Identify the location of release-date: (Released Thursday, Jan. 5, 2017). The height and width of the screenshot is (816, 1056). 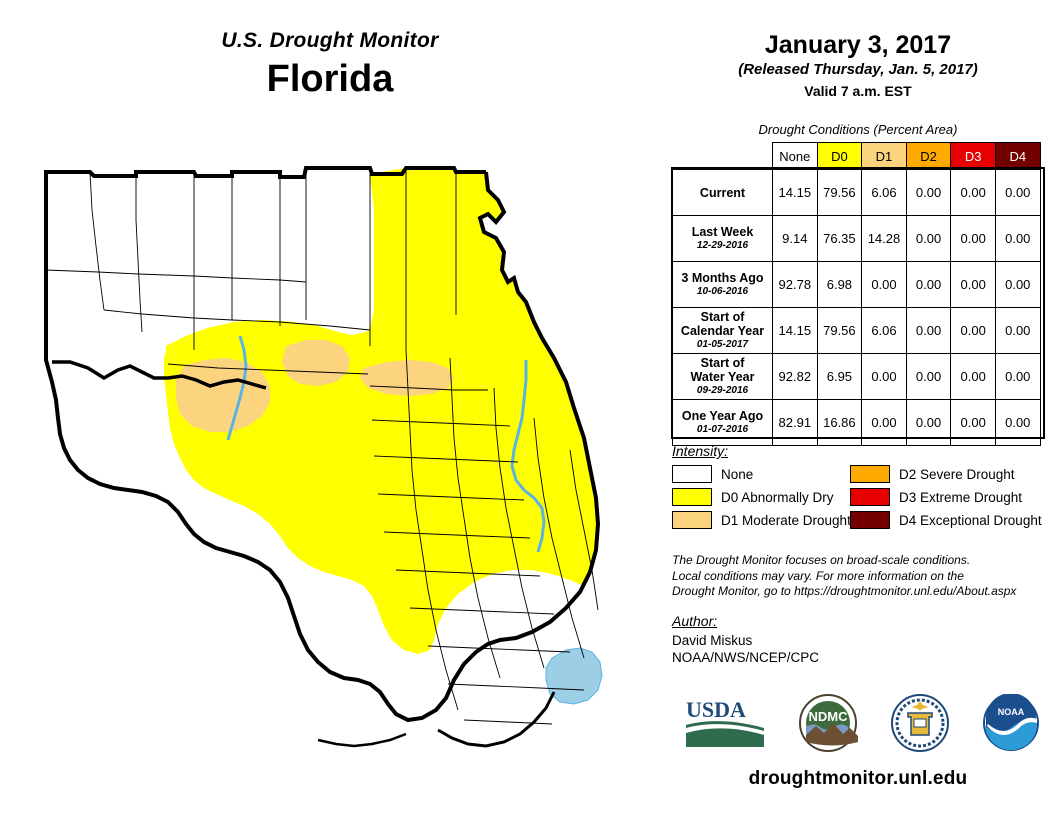
(858, 69).